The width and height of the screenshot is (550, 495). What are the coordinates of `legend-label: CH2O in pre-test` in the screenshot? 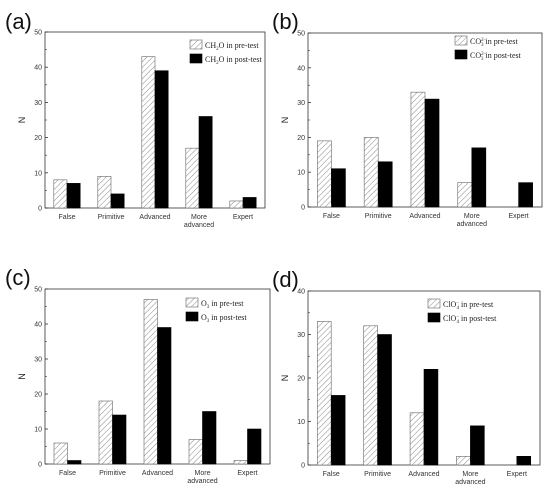 It's located at (232, 46).